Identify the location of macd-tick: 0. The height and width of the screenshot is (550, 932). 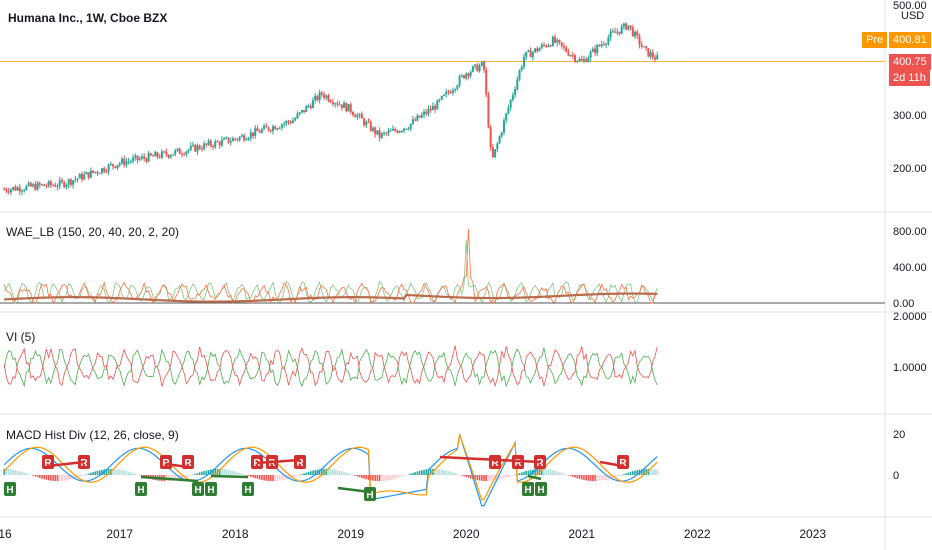
(896, 476).